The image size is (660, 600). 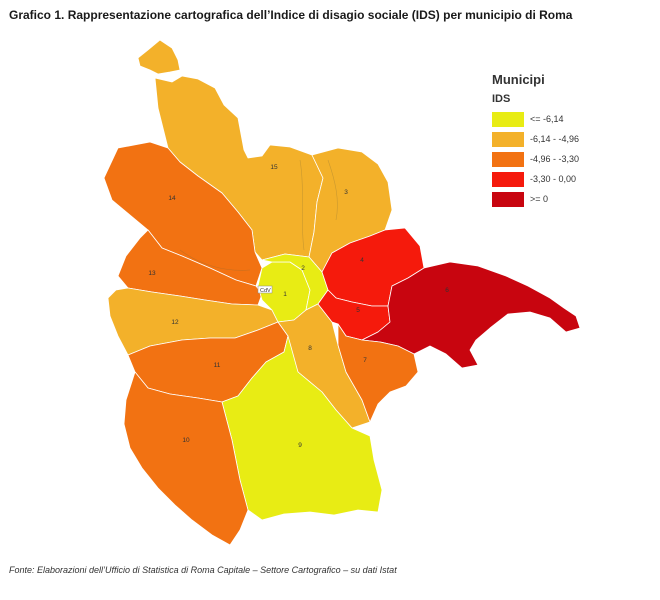 I want to click on municipio-label: 5, so click(x=358, y=310).